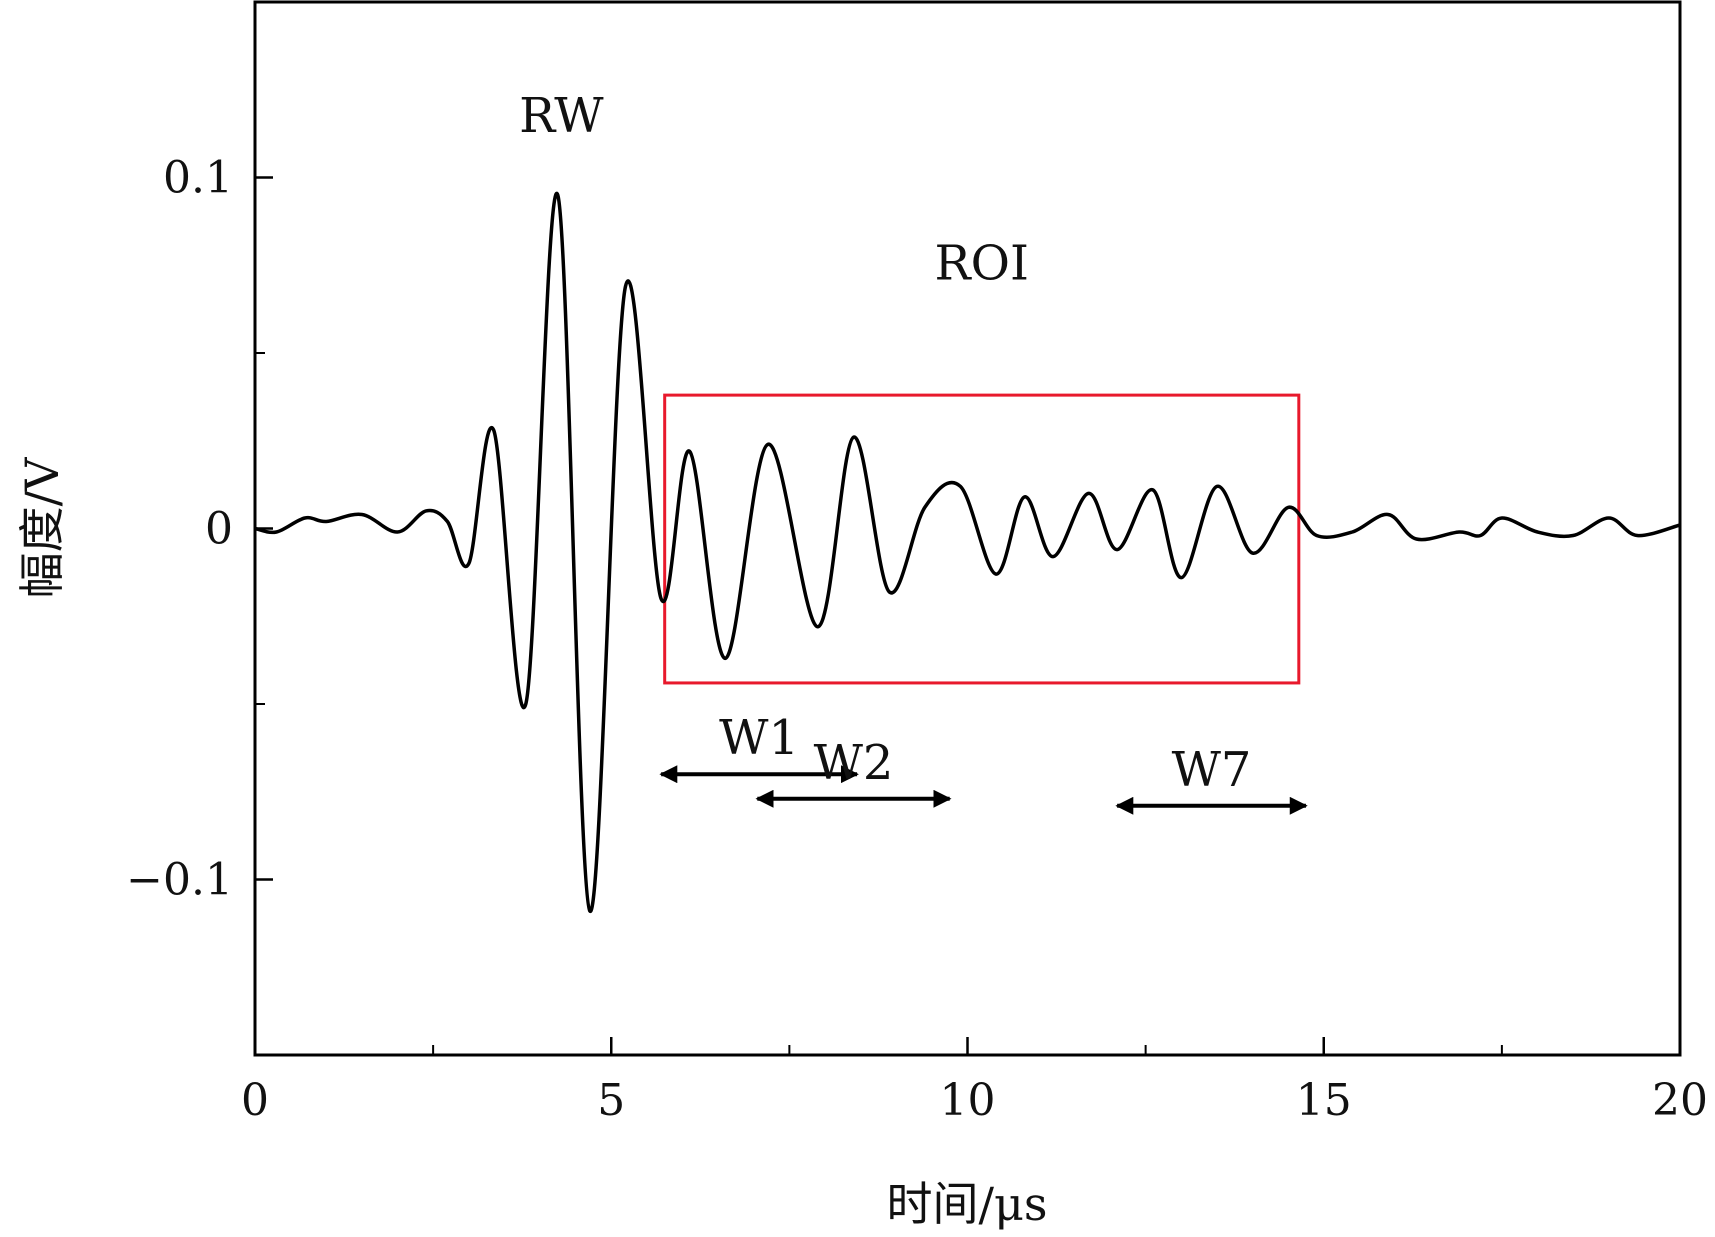  I want to click on x-axis-label: 时间/μs, so click(967, 1204).